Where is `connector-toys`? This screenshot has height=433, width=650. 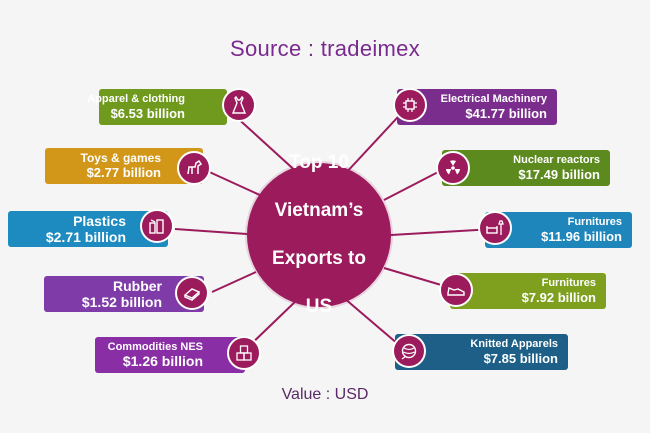
connector-toys is located at coordinates (233, 183).